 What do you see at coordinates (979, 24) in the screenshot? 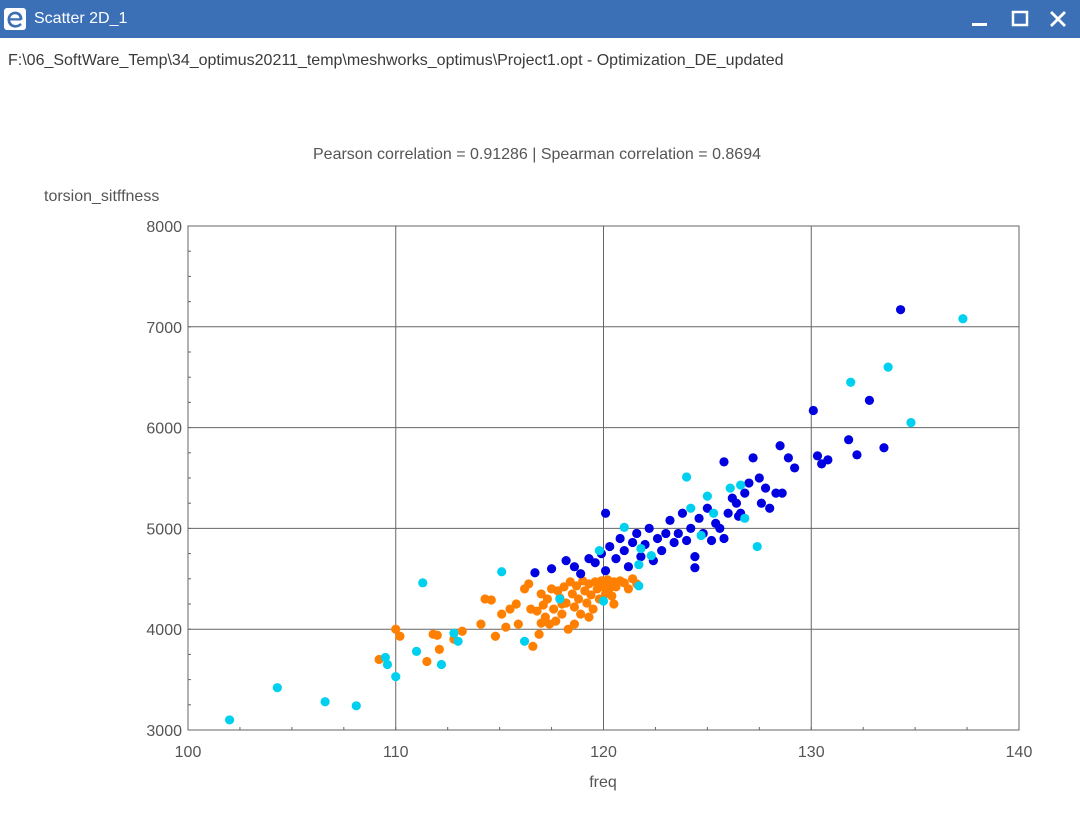
I see `minimize-icon` at bounding box center [979, 24].